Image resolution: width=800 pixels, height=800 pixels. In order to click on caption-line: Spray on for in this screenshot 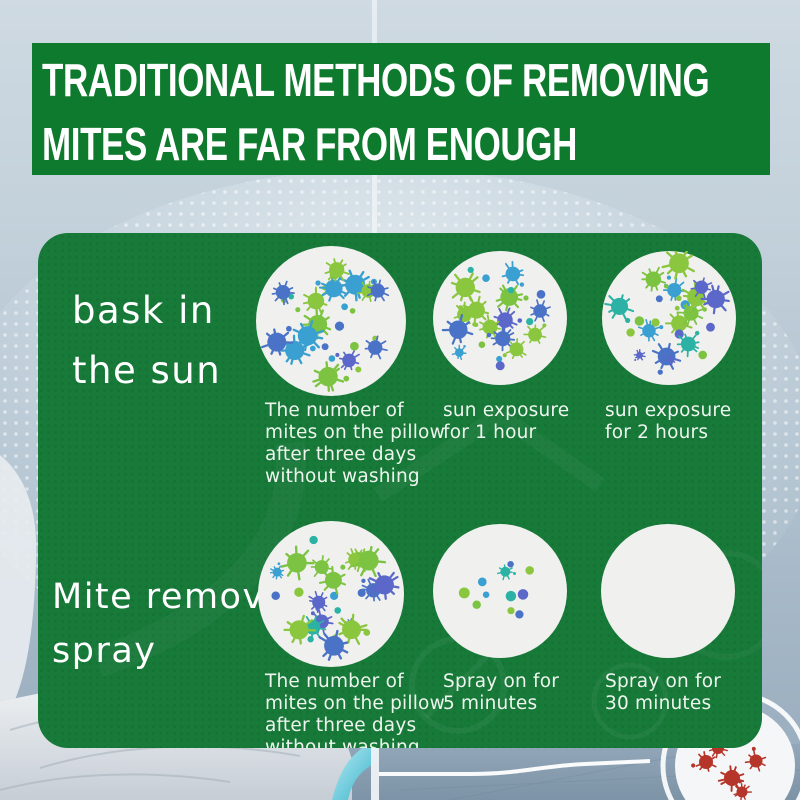, I will do `click(501, 681)`.